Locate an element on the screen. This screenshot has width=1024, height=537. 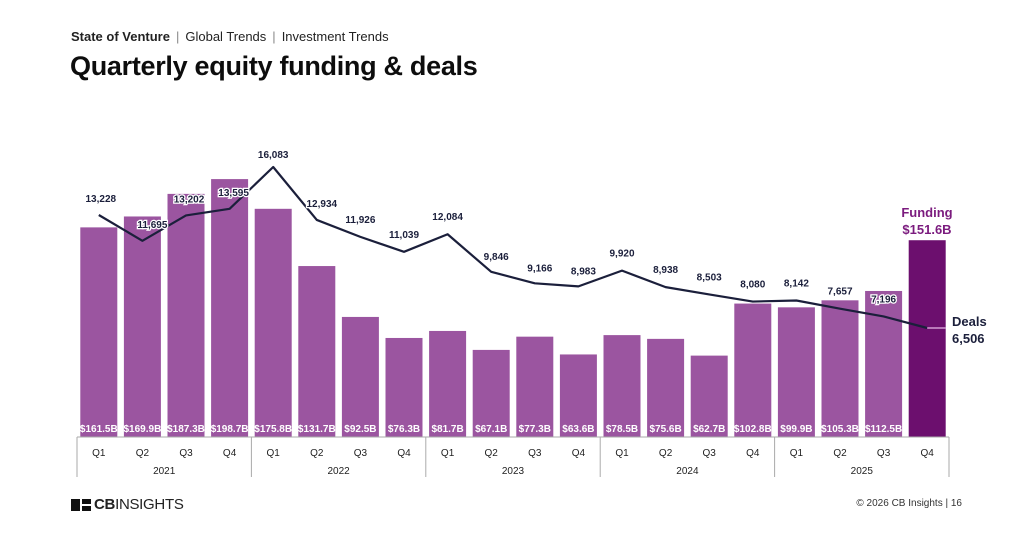
cb-logo-mark-icon is located at coordinates (81, 504).